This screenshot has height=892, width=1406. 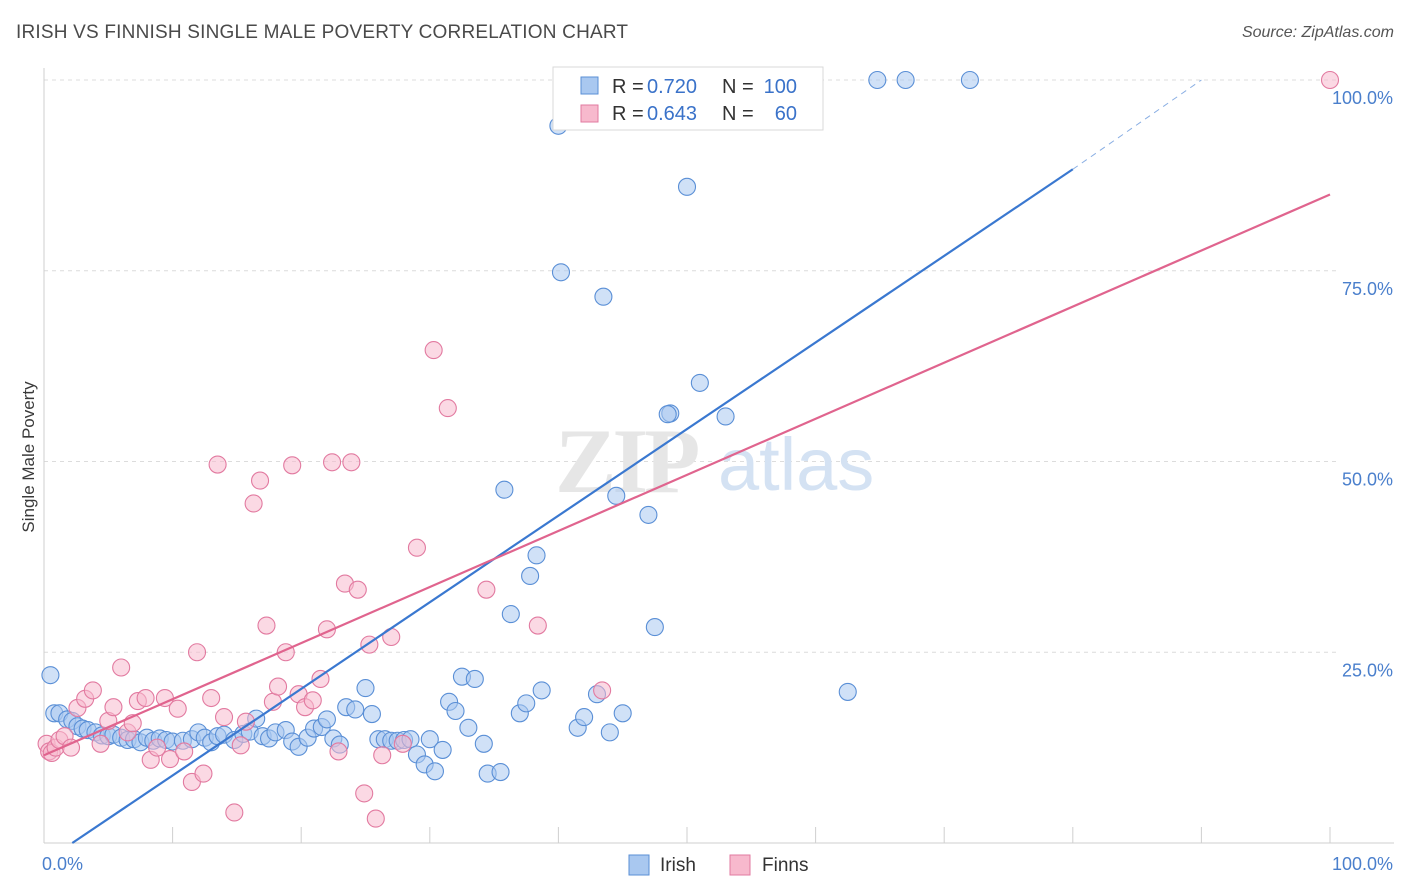 I want to click on bottom-legend: Irish Finns, so click(x=718, y=865).